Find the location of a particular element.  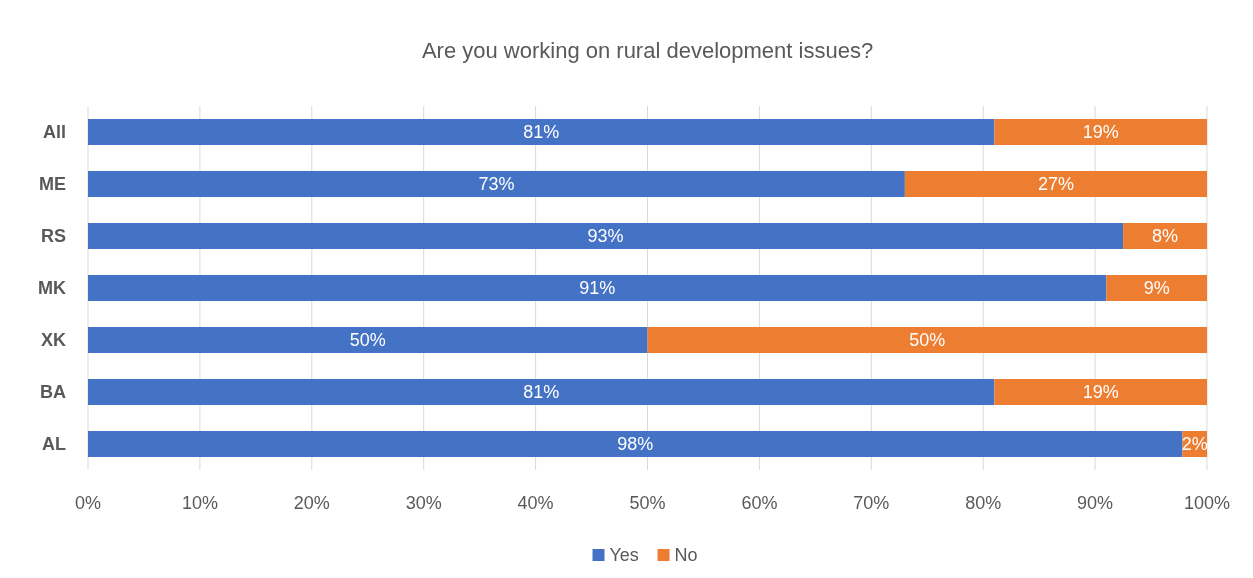

x-tick-label: 100% is located at coordinates (1207, 503).